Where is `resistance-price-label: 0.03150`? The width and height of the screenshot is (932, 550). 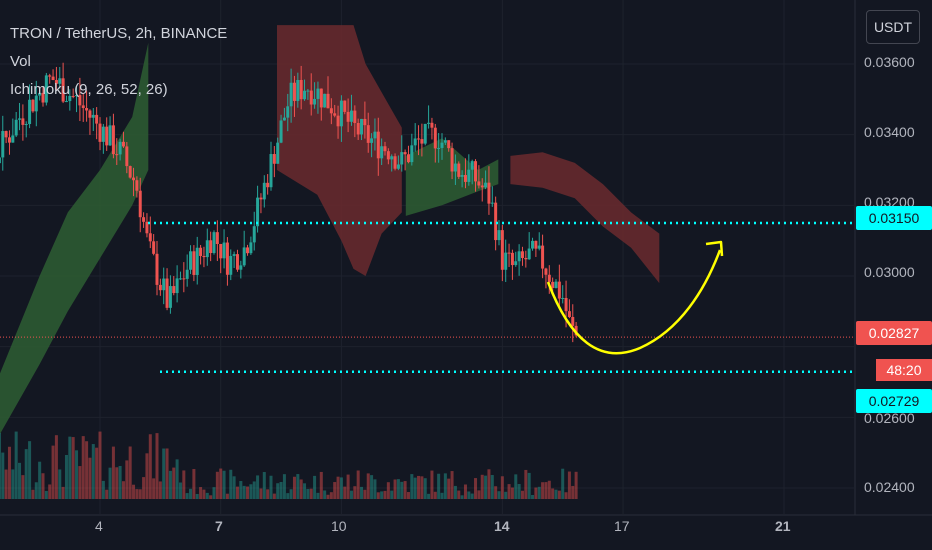 resistance-price-label: 0.03150 is located at coordinates (894, 218).